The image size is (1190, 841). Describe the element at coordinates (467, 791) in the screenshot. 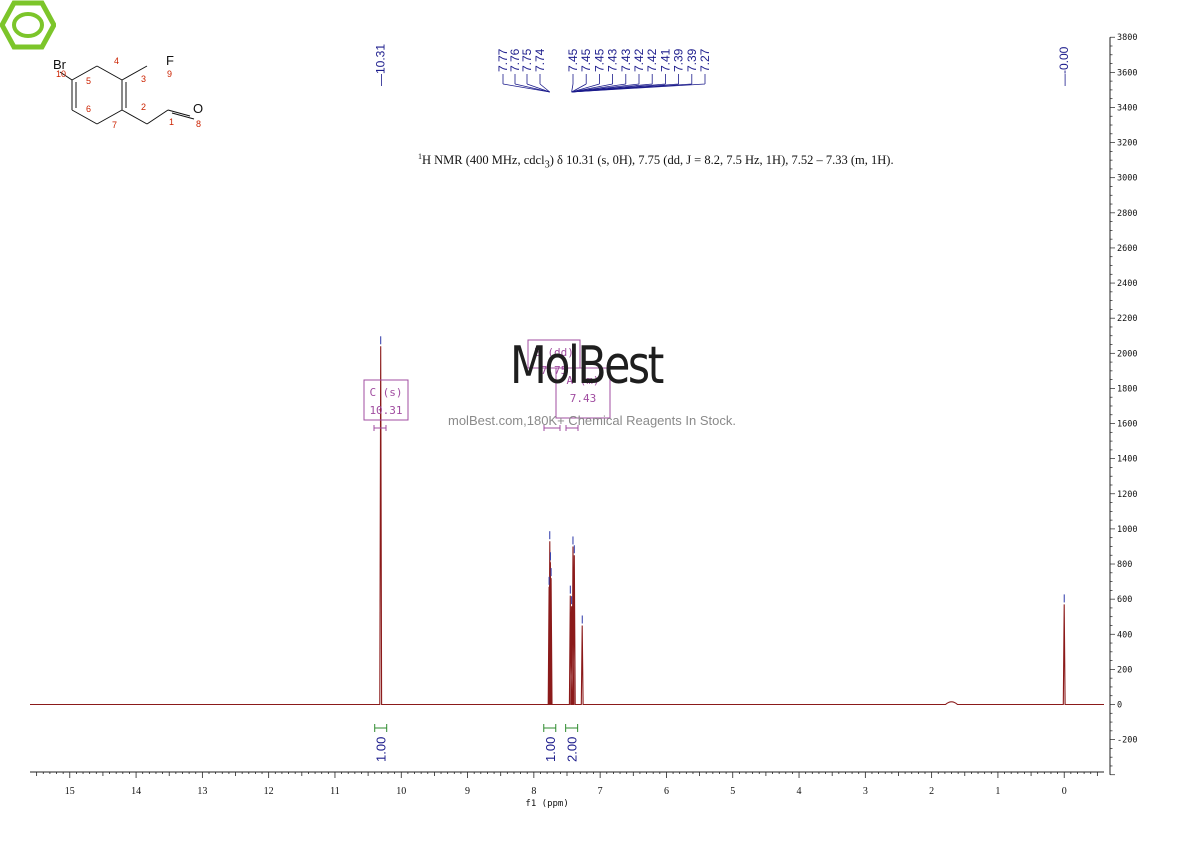

I see `x-tick-label: 9` at that location.